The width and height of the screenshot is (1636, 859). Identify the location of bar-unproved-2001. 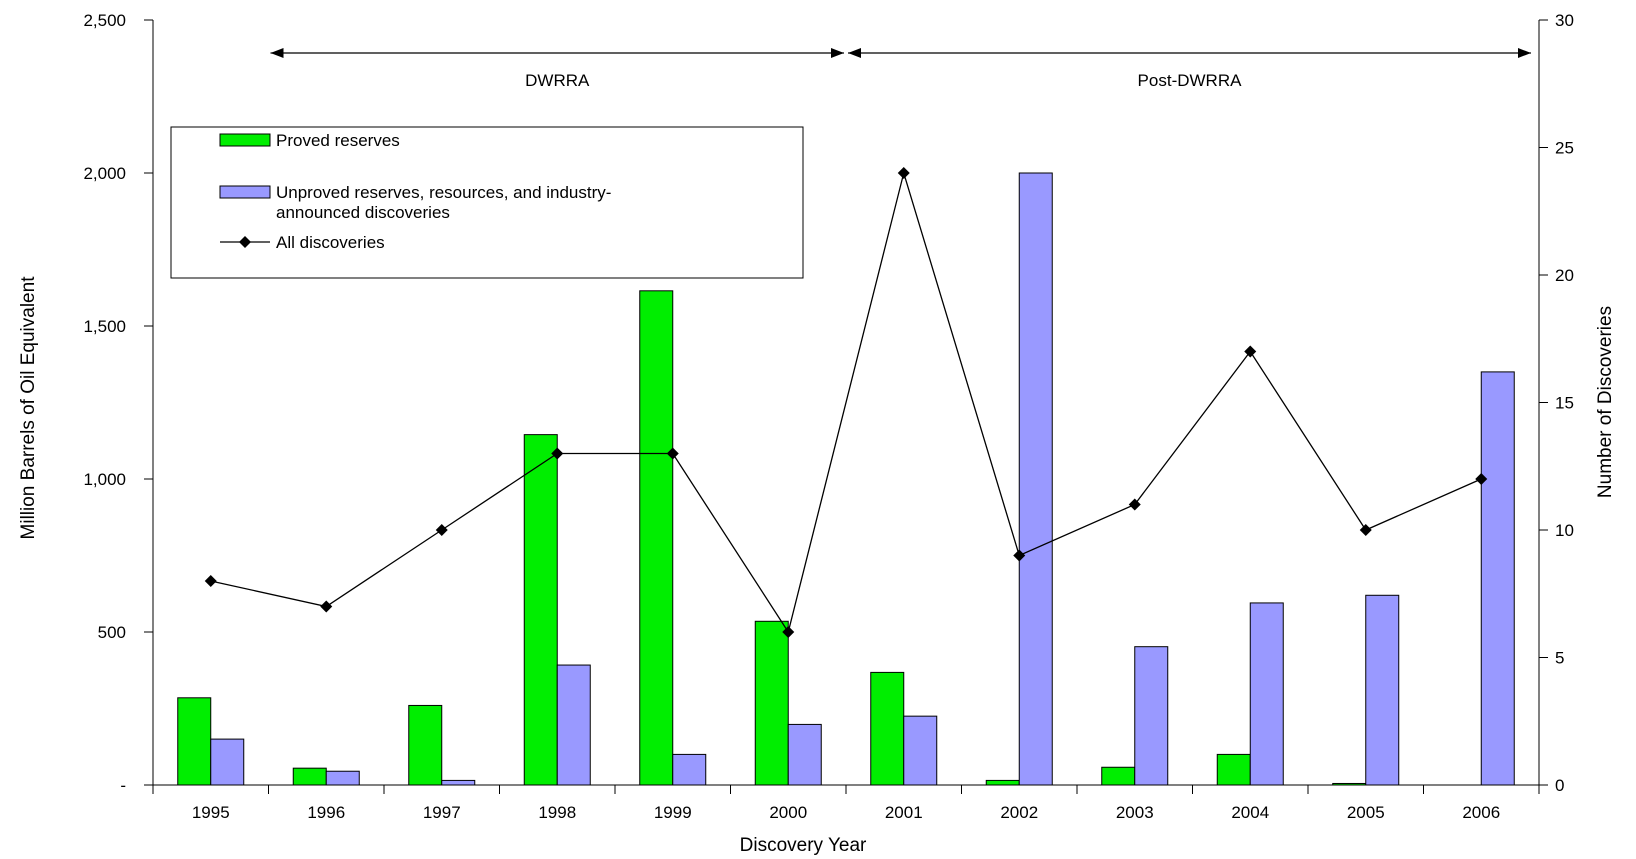
(920, 750).